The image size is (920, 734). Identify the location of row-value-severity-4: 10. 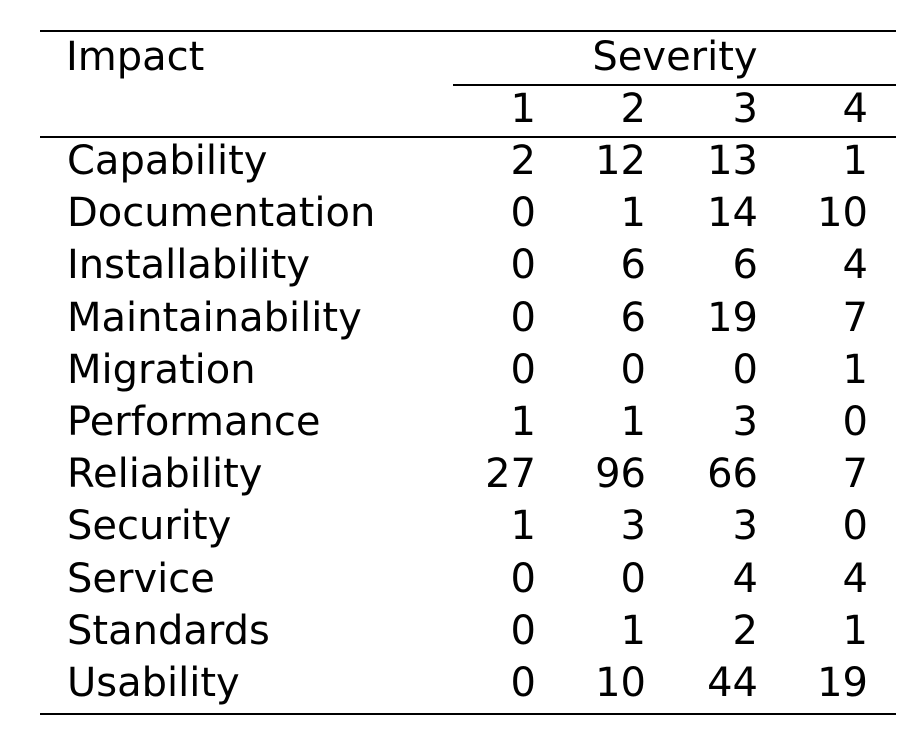
(842, 213).